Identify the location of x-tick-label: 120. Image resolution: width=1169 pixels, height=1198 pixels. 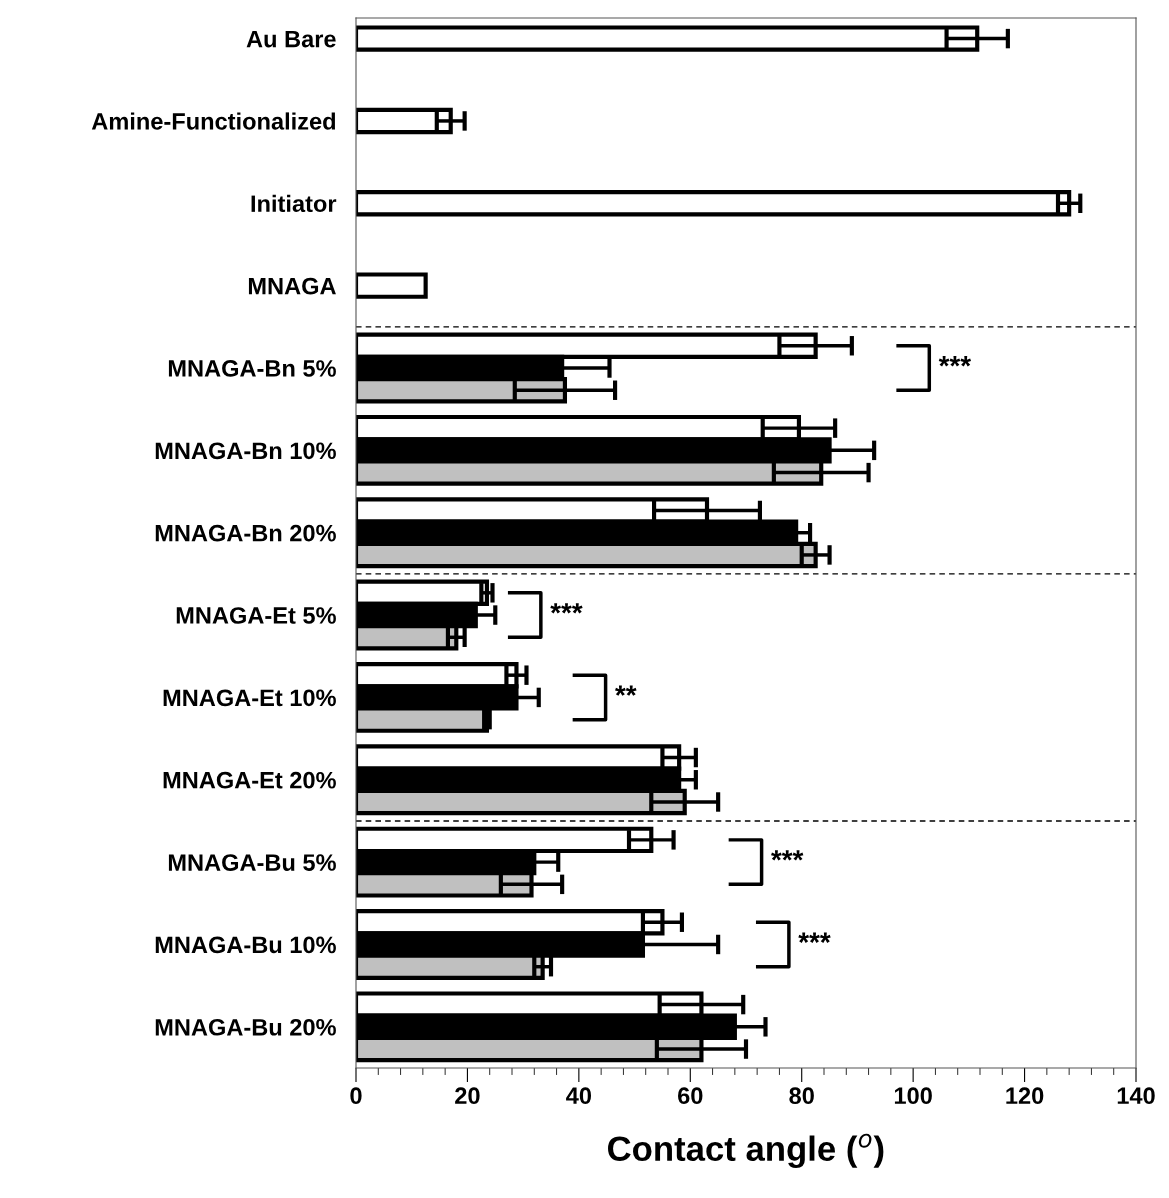
(1025, 1096).